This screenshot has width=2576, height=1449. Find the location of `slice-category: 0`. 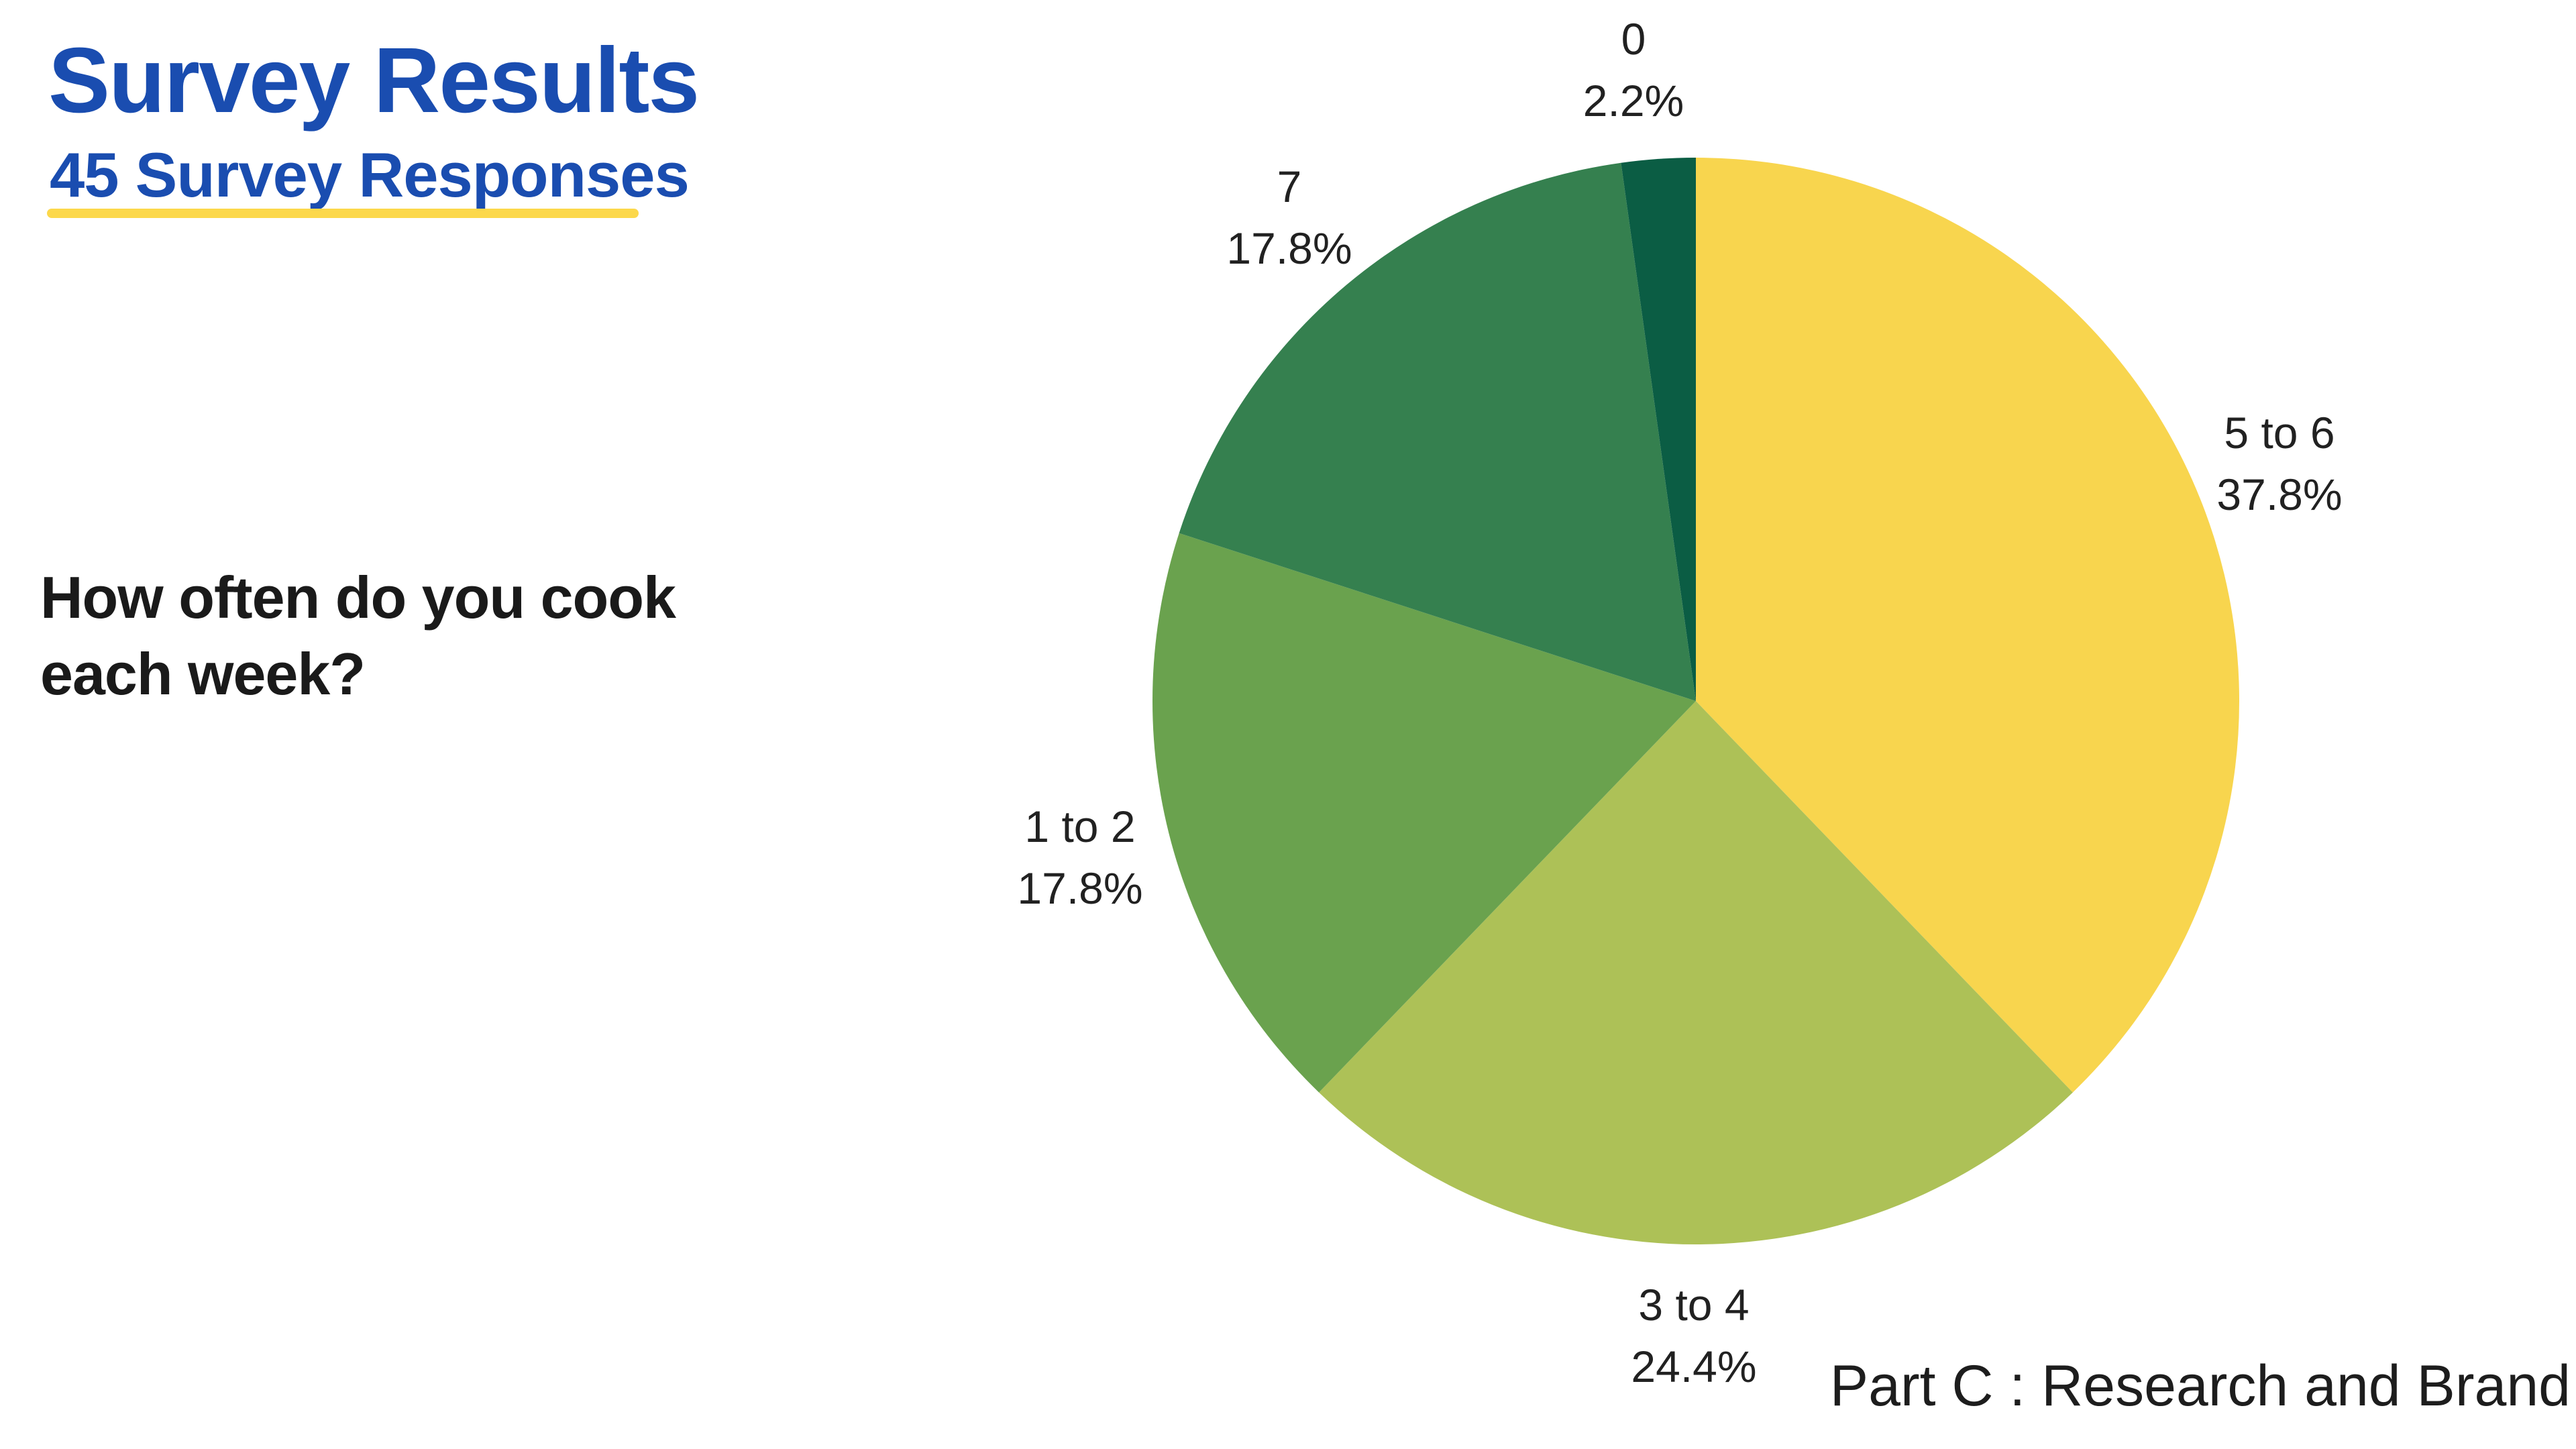

slice-category: 0 is located at coordinates (1633, 39).